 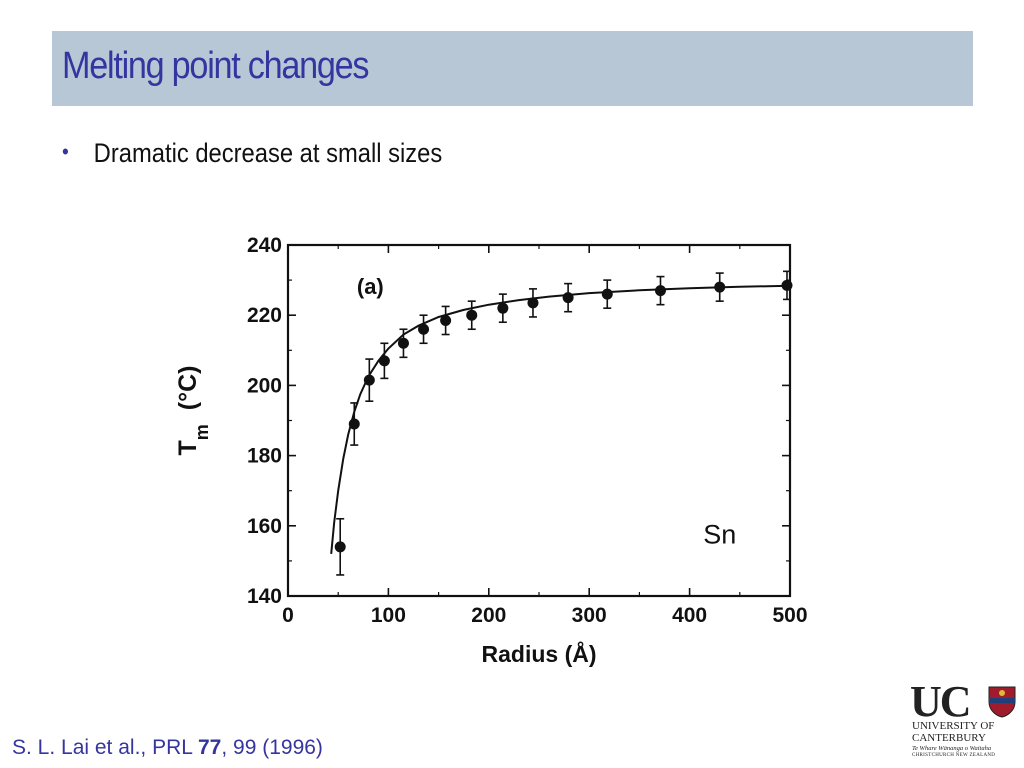 I want to click on y-axis-label-unit: (°C), so click(x=188, y=388).